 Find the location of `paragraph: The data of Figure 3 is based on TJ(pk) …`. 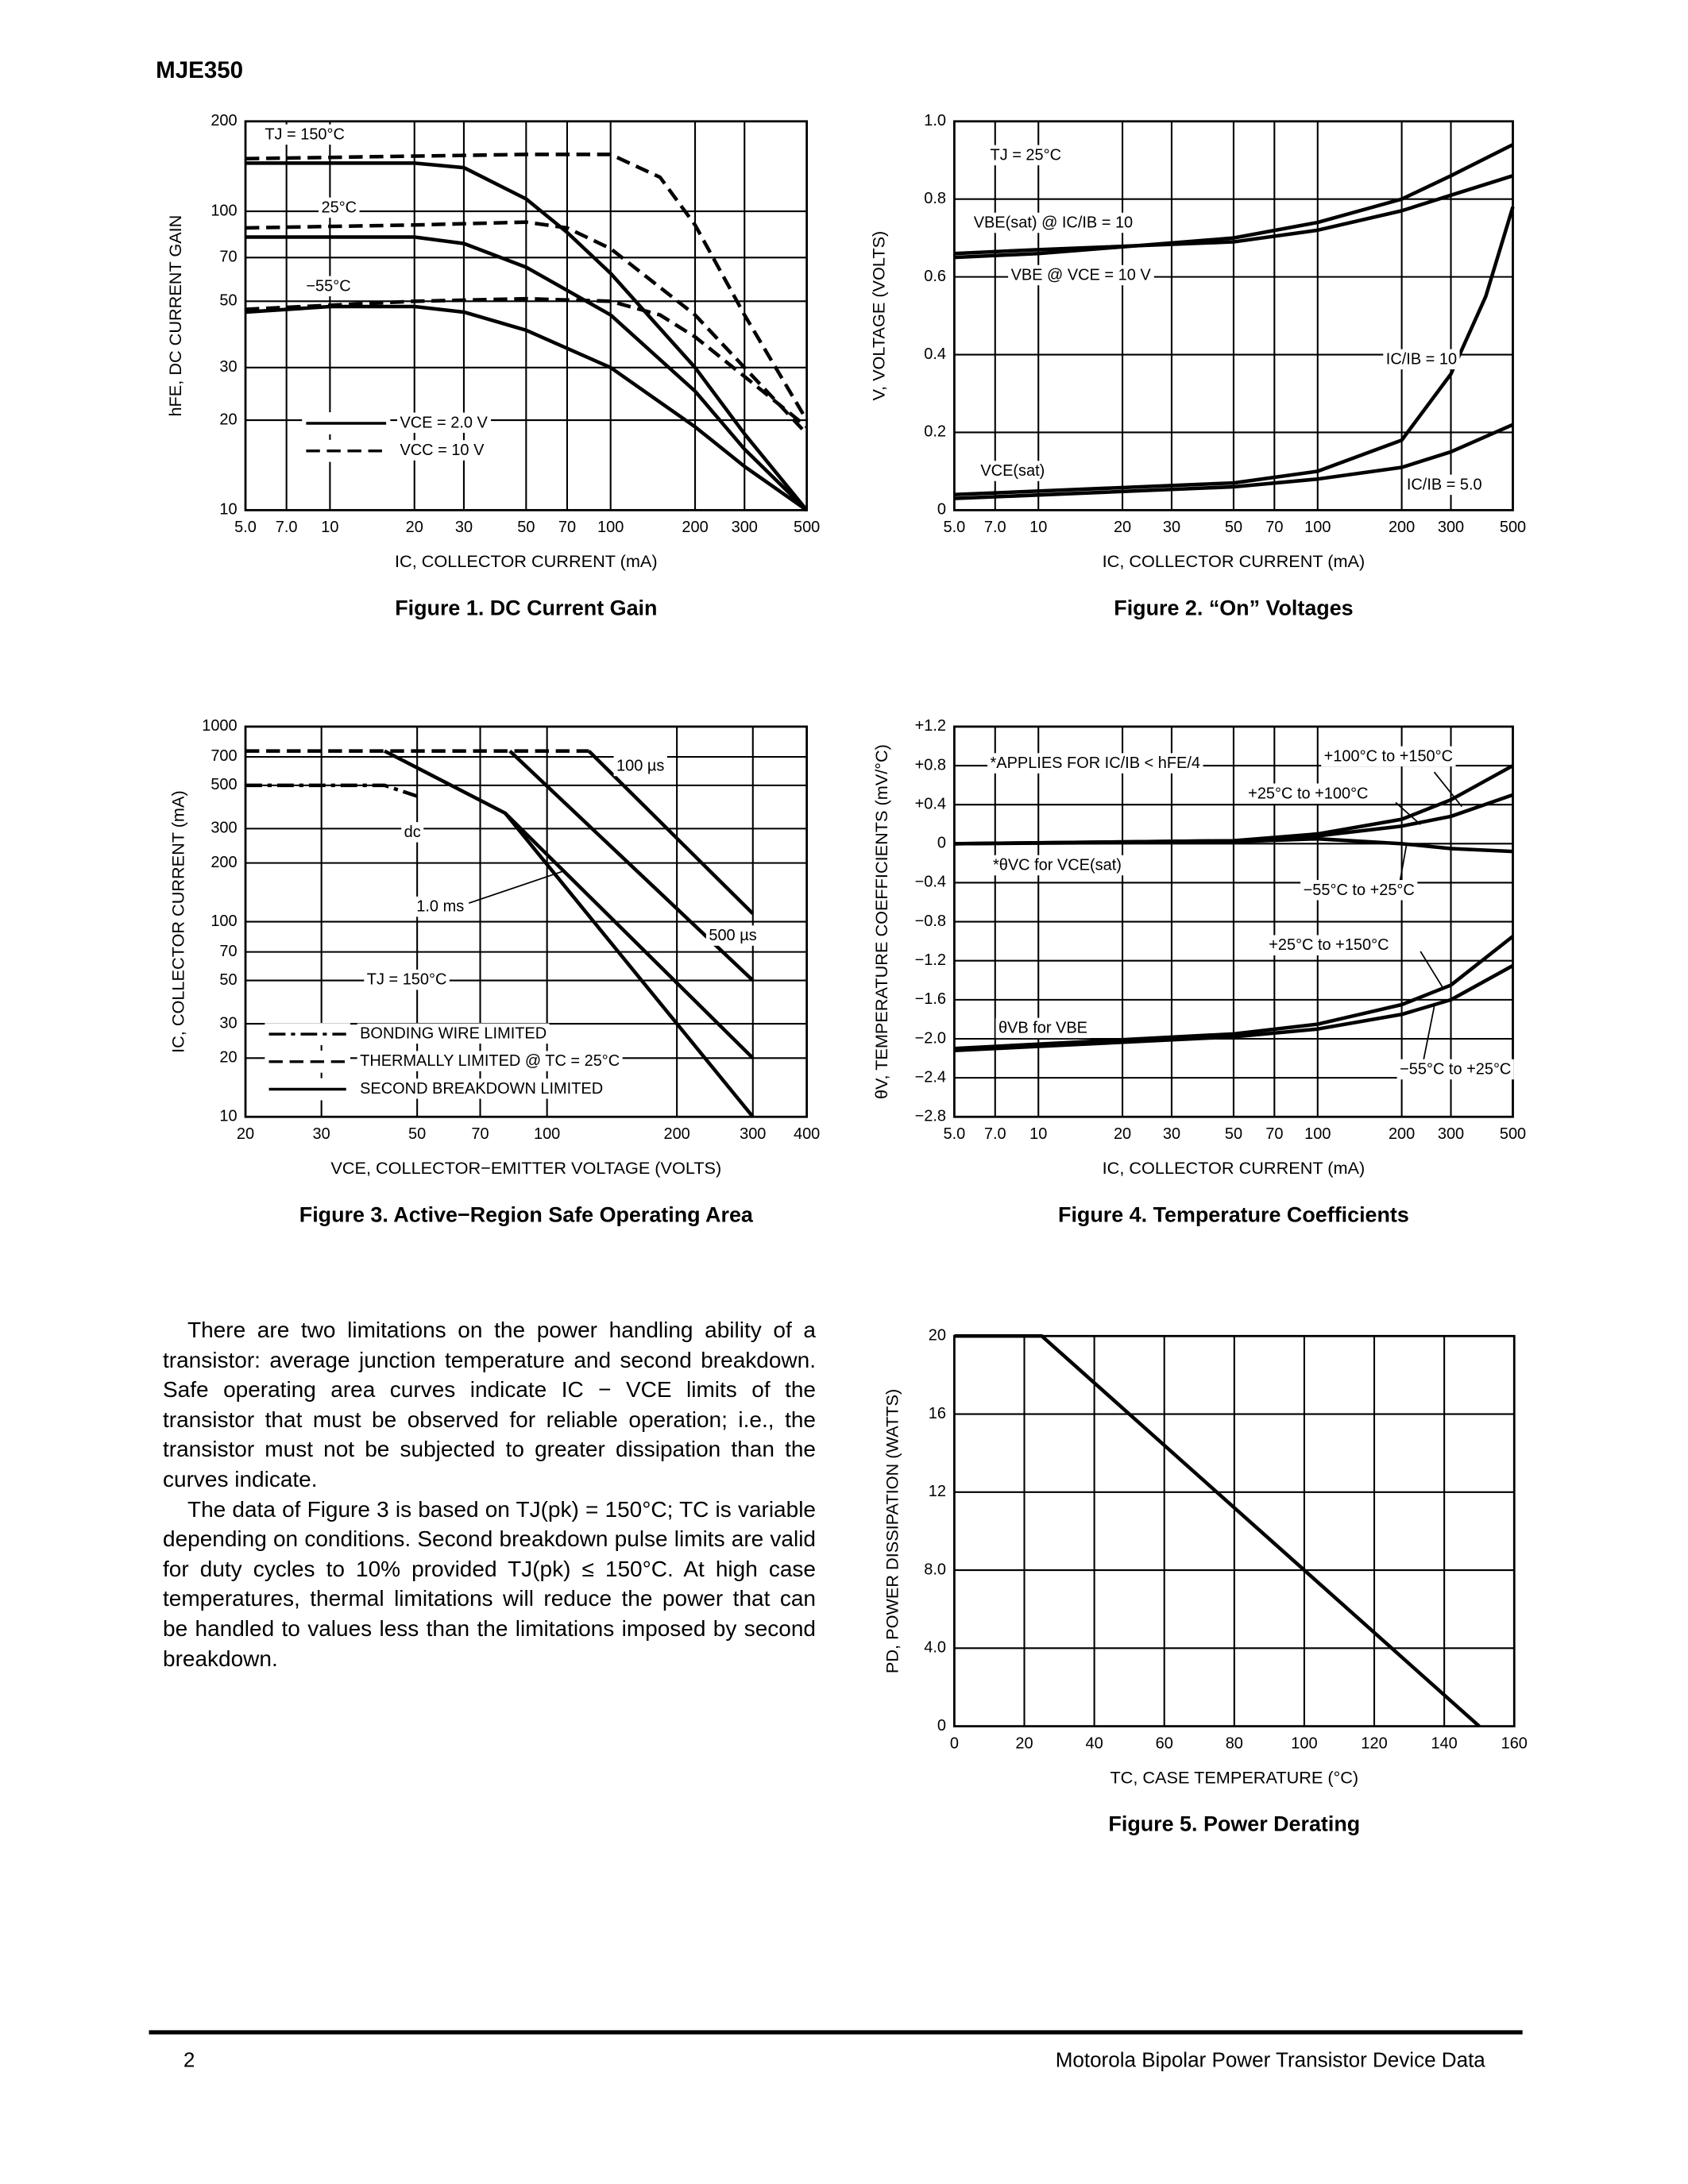

paragraph: The data of Figure 3 is based on TJ(pk) … is located at coordinates (490, 1583).